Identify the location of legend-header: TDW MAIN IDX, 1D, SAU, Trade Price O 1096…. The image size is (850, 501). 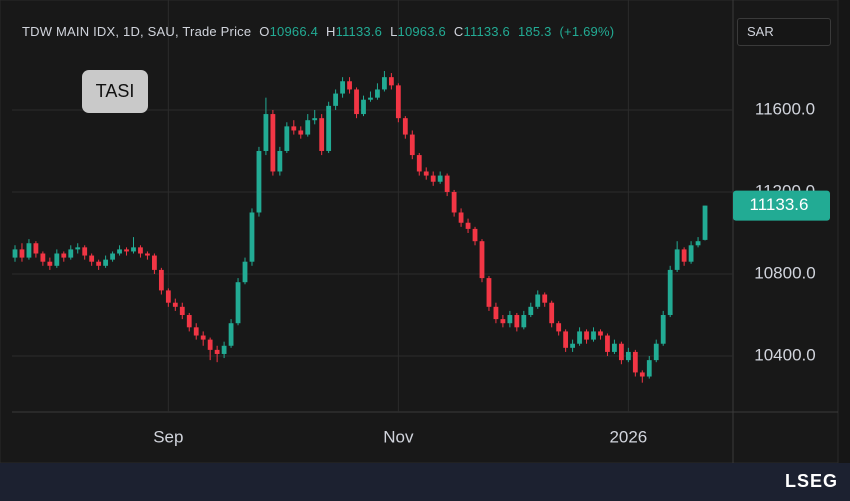
(318, 31).